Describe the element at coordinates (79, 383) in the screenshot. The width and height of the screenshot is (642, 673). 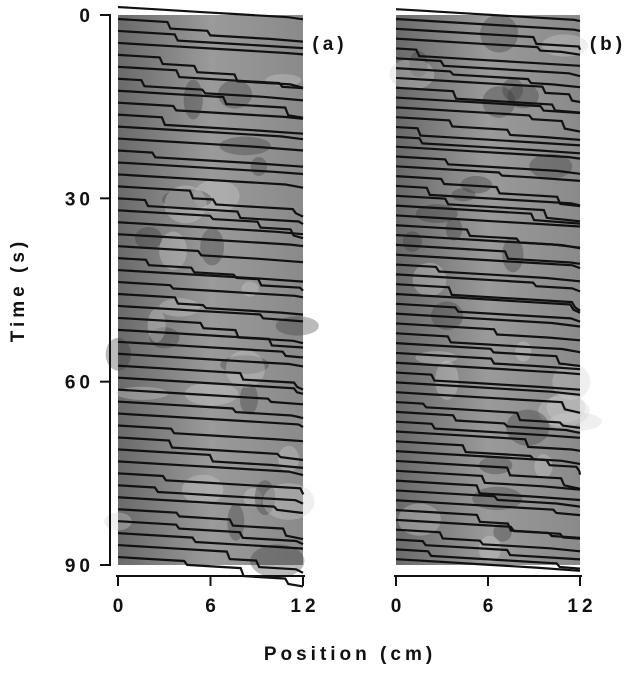
I see `y-tick-label: 60` at that location.